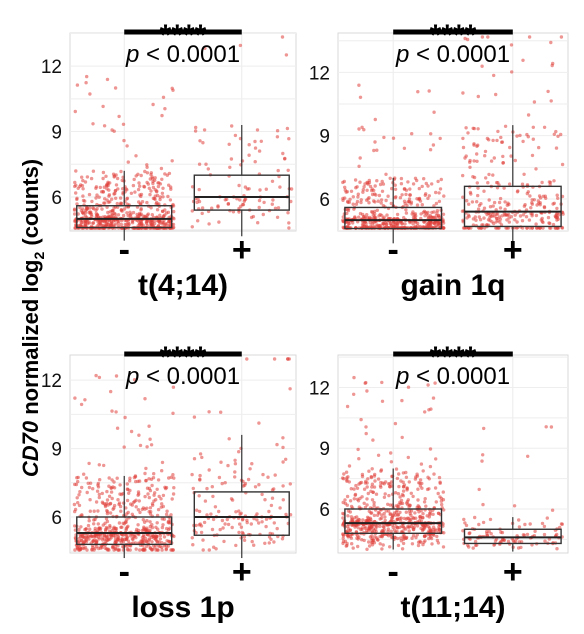  I want to click on category-label: -, so click(393, 250).